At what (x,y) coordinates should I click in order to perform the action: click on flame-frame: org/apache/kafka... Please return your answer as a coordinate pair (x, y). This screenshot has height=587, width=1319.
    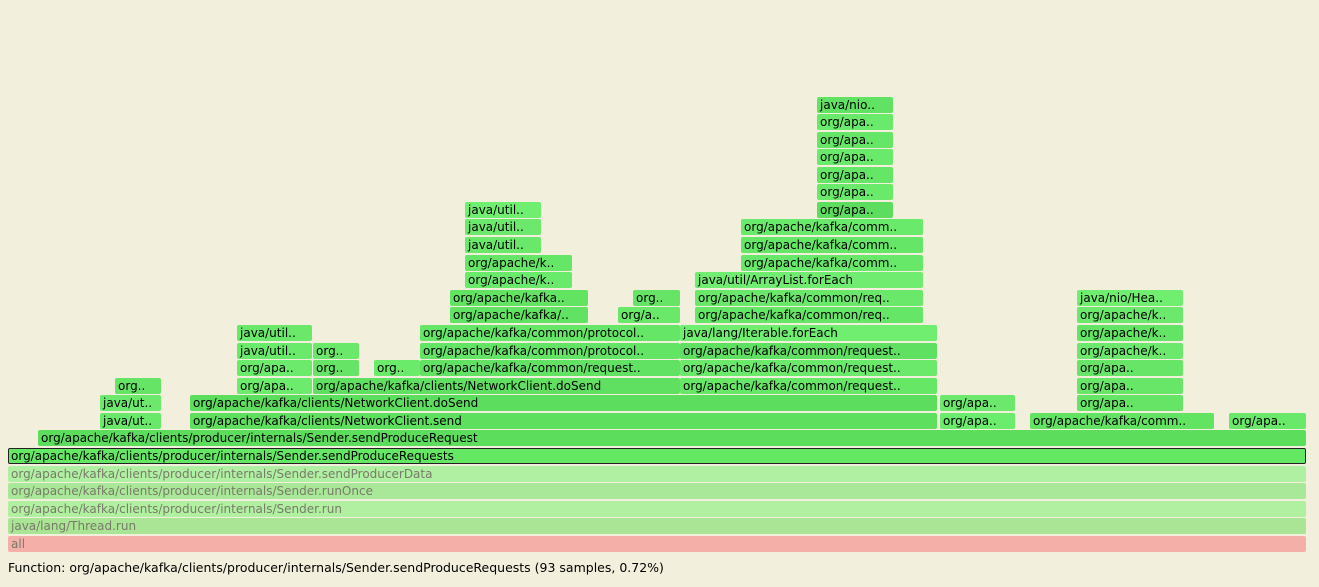
    Looking at the image, I should click on (519, 298).